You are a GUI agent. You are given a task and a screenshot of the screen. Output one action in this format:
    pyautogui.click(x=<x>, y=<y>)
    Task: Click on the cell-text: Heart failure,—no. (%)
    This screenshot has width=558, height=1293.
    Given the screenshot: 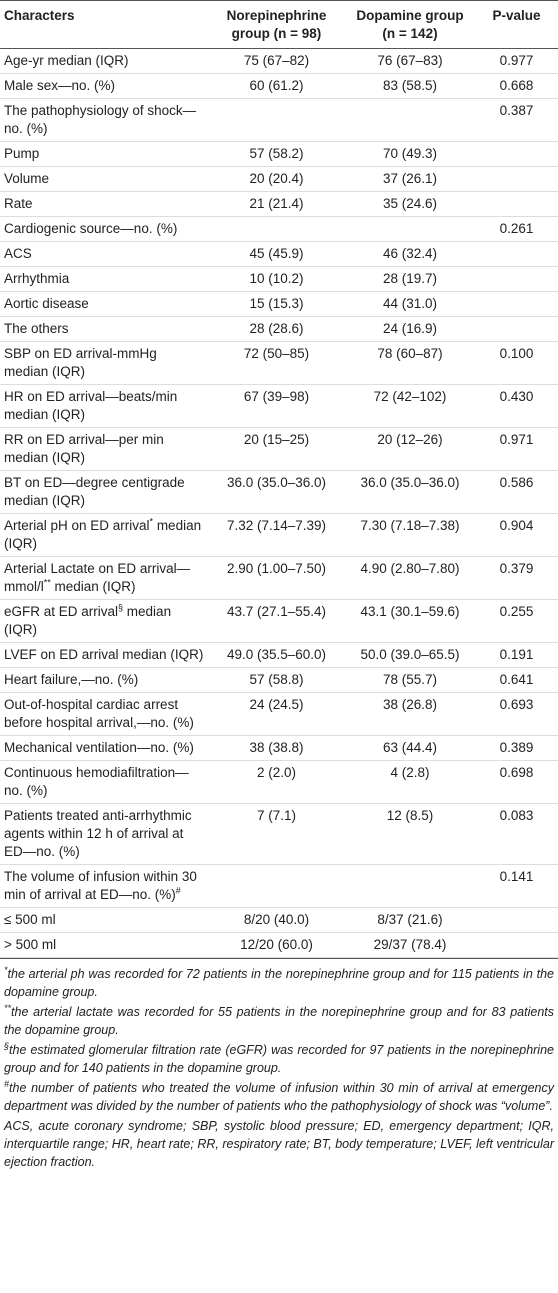 What is the action you would take?
    pyautogui.click(x=71, y=679)
    